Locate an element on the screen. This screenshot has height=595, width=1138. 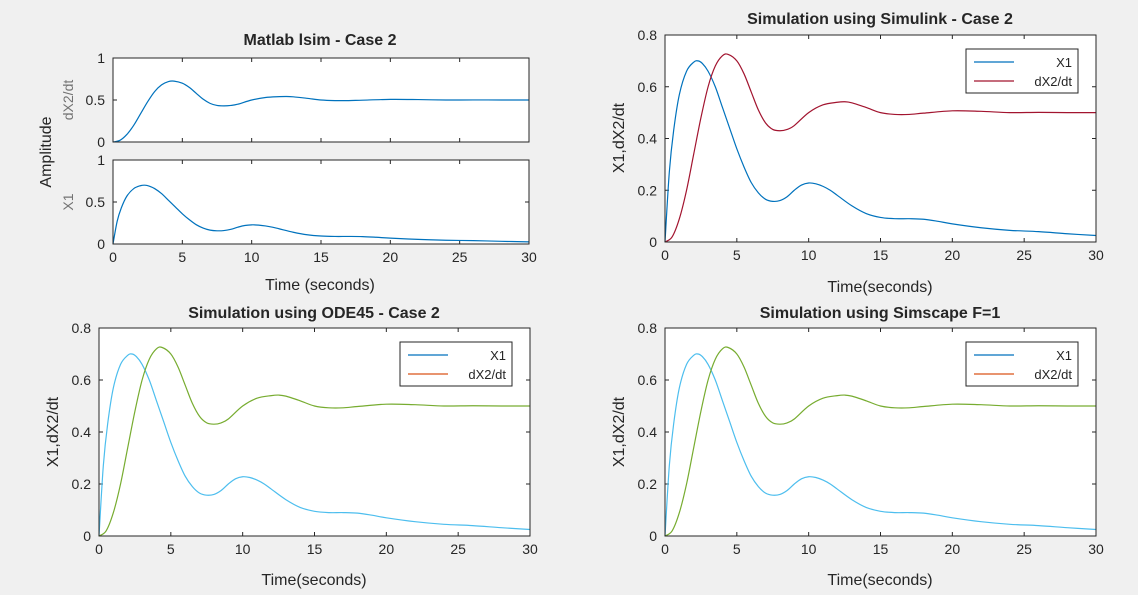
y-axis-label: X1 is located at coordinates (68, 201).